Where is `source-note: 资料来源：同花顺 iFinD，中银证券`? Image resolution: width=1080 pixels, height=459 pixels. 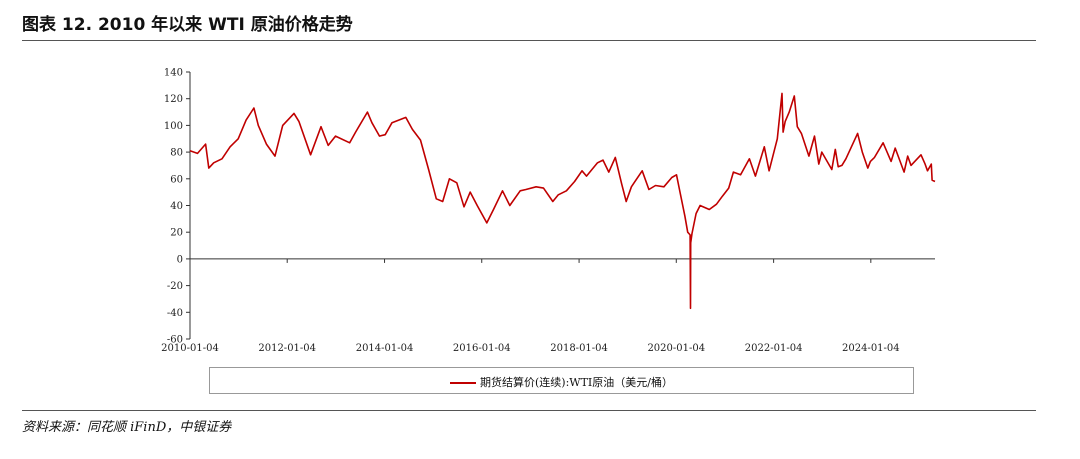
source-note: 资料来源：同花顺 iFinD，中银证券 is located at coordinates (127, 427).